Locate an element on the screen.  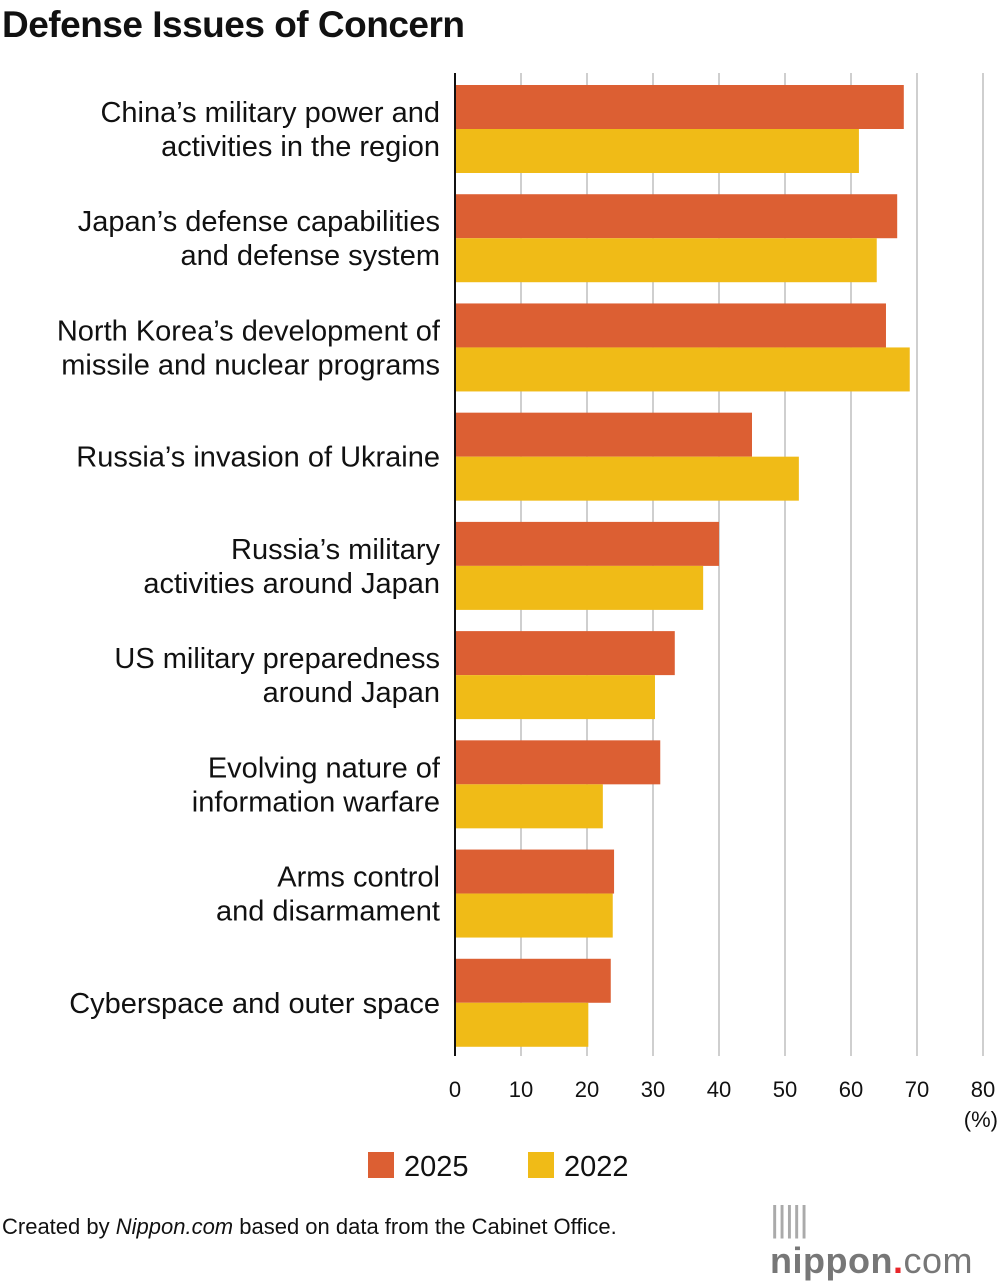
category-label: information warfare is located at coordinates (316, 802).